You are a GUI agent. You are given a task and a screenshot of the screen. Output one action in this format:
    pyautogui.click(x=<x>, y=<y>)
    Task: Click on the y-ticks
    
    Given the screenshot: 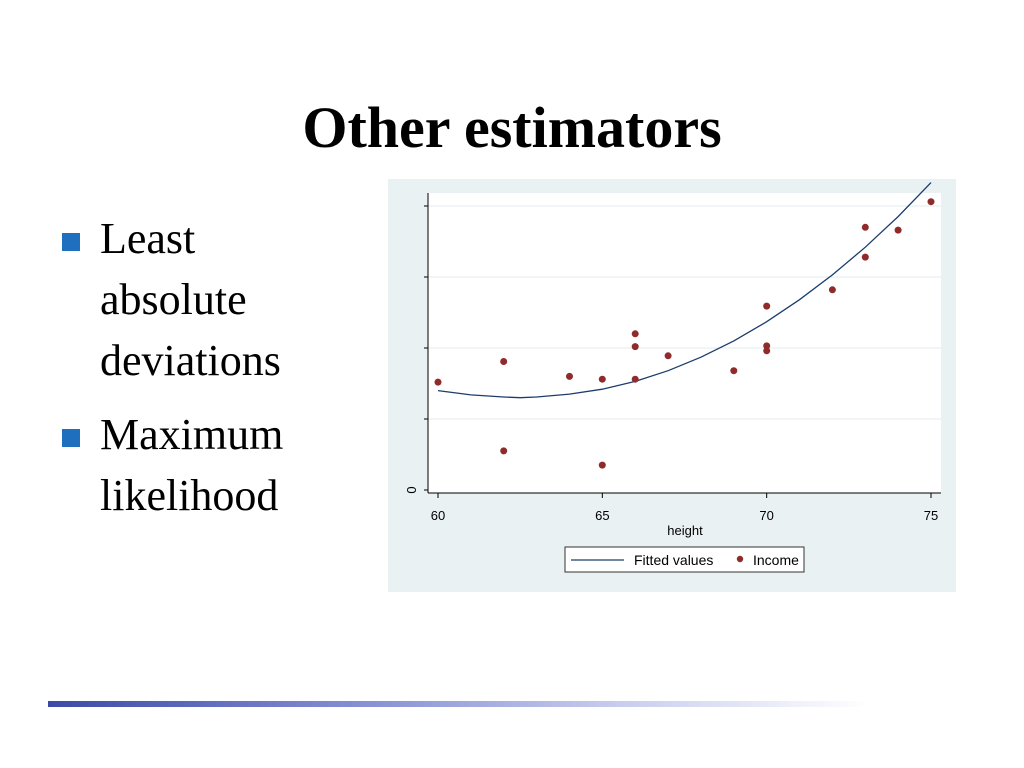 What is the action you would take?
    pyautogui.click(x=426, y=348)
    